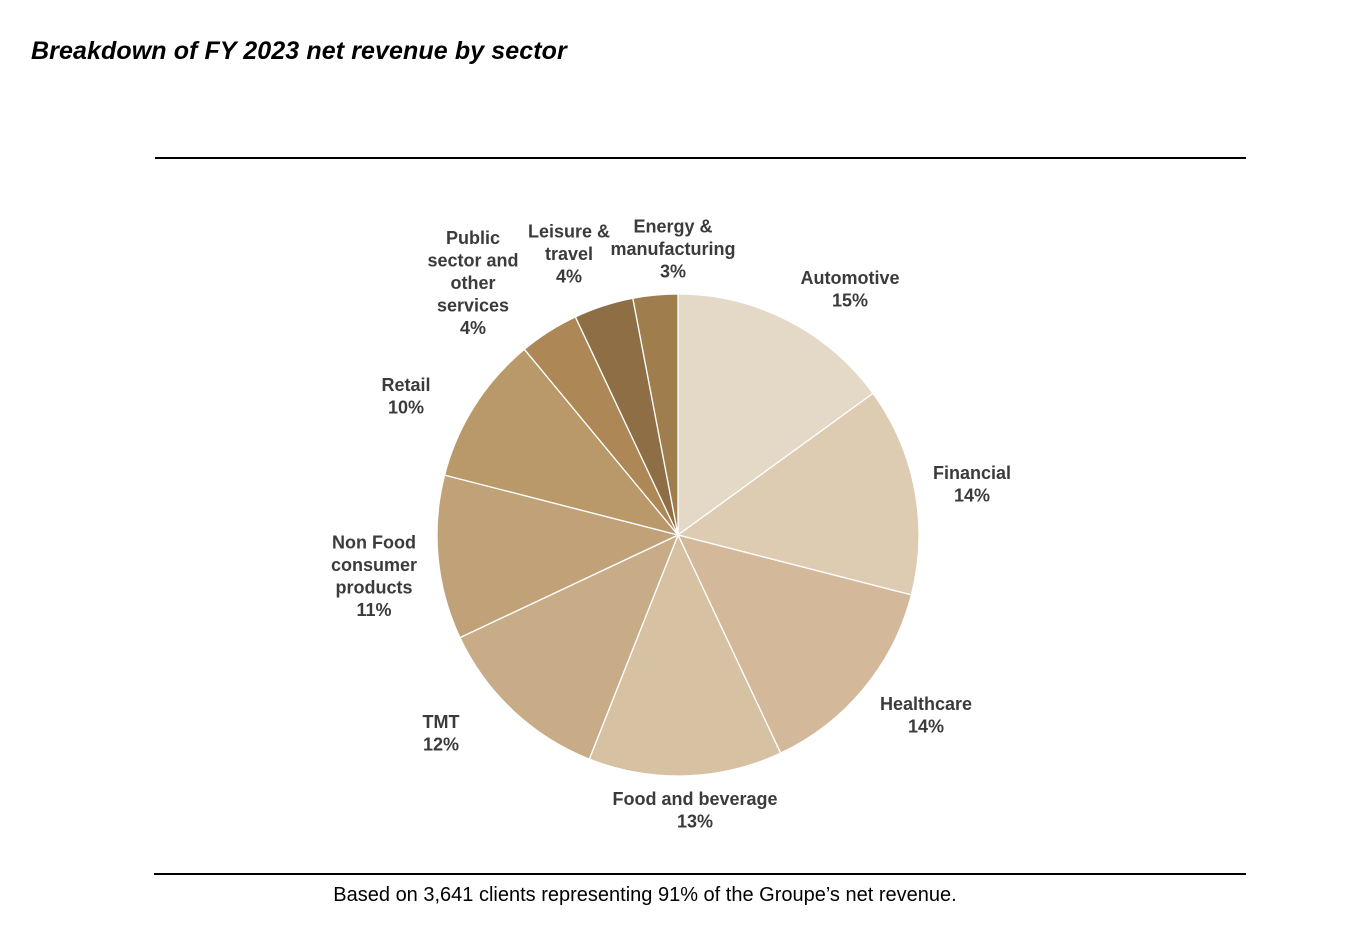 This screenshot has width=1366, height=944. What do you see at coordinates (373, 587) in the screenshot?
I see `slice-category-label: products` at bounding box center [373, 587].